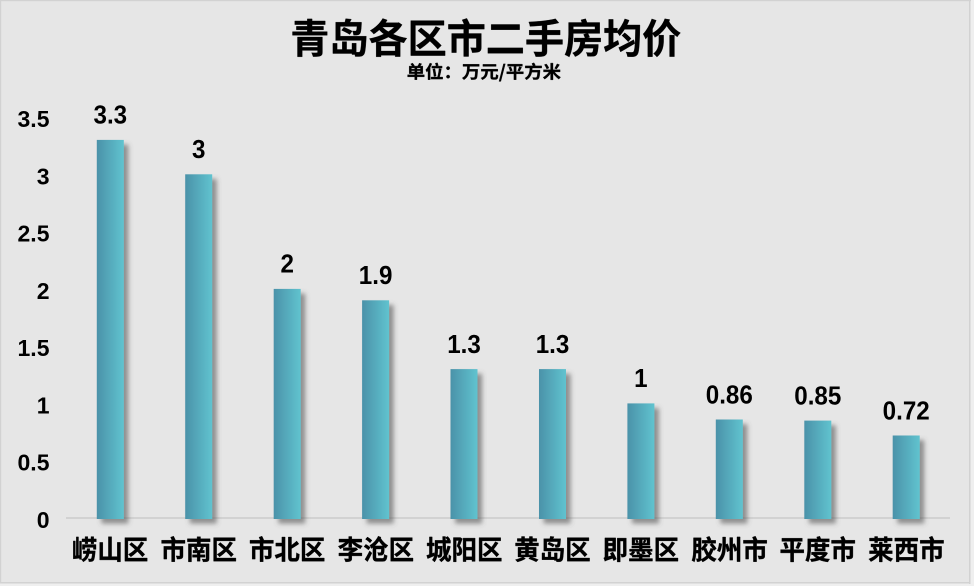 Image resolution: width=974 pixels, height=586 pixels. I want to click on svg-text: 1.9, so click(376, 275).